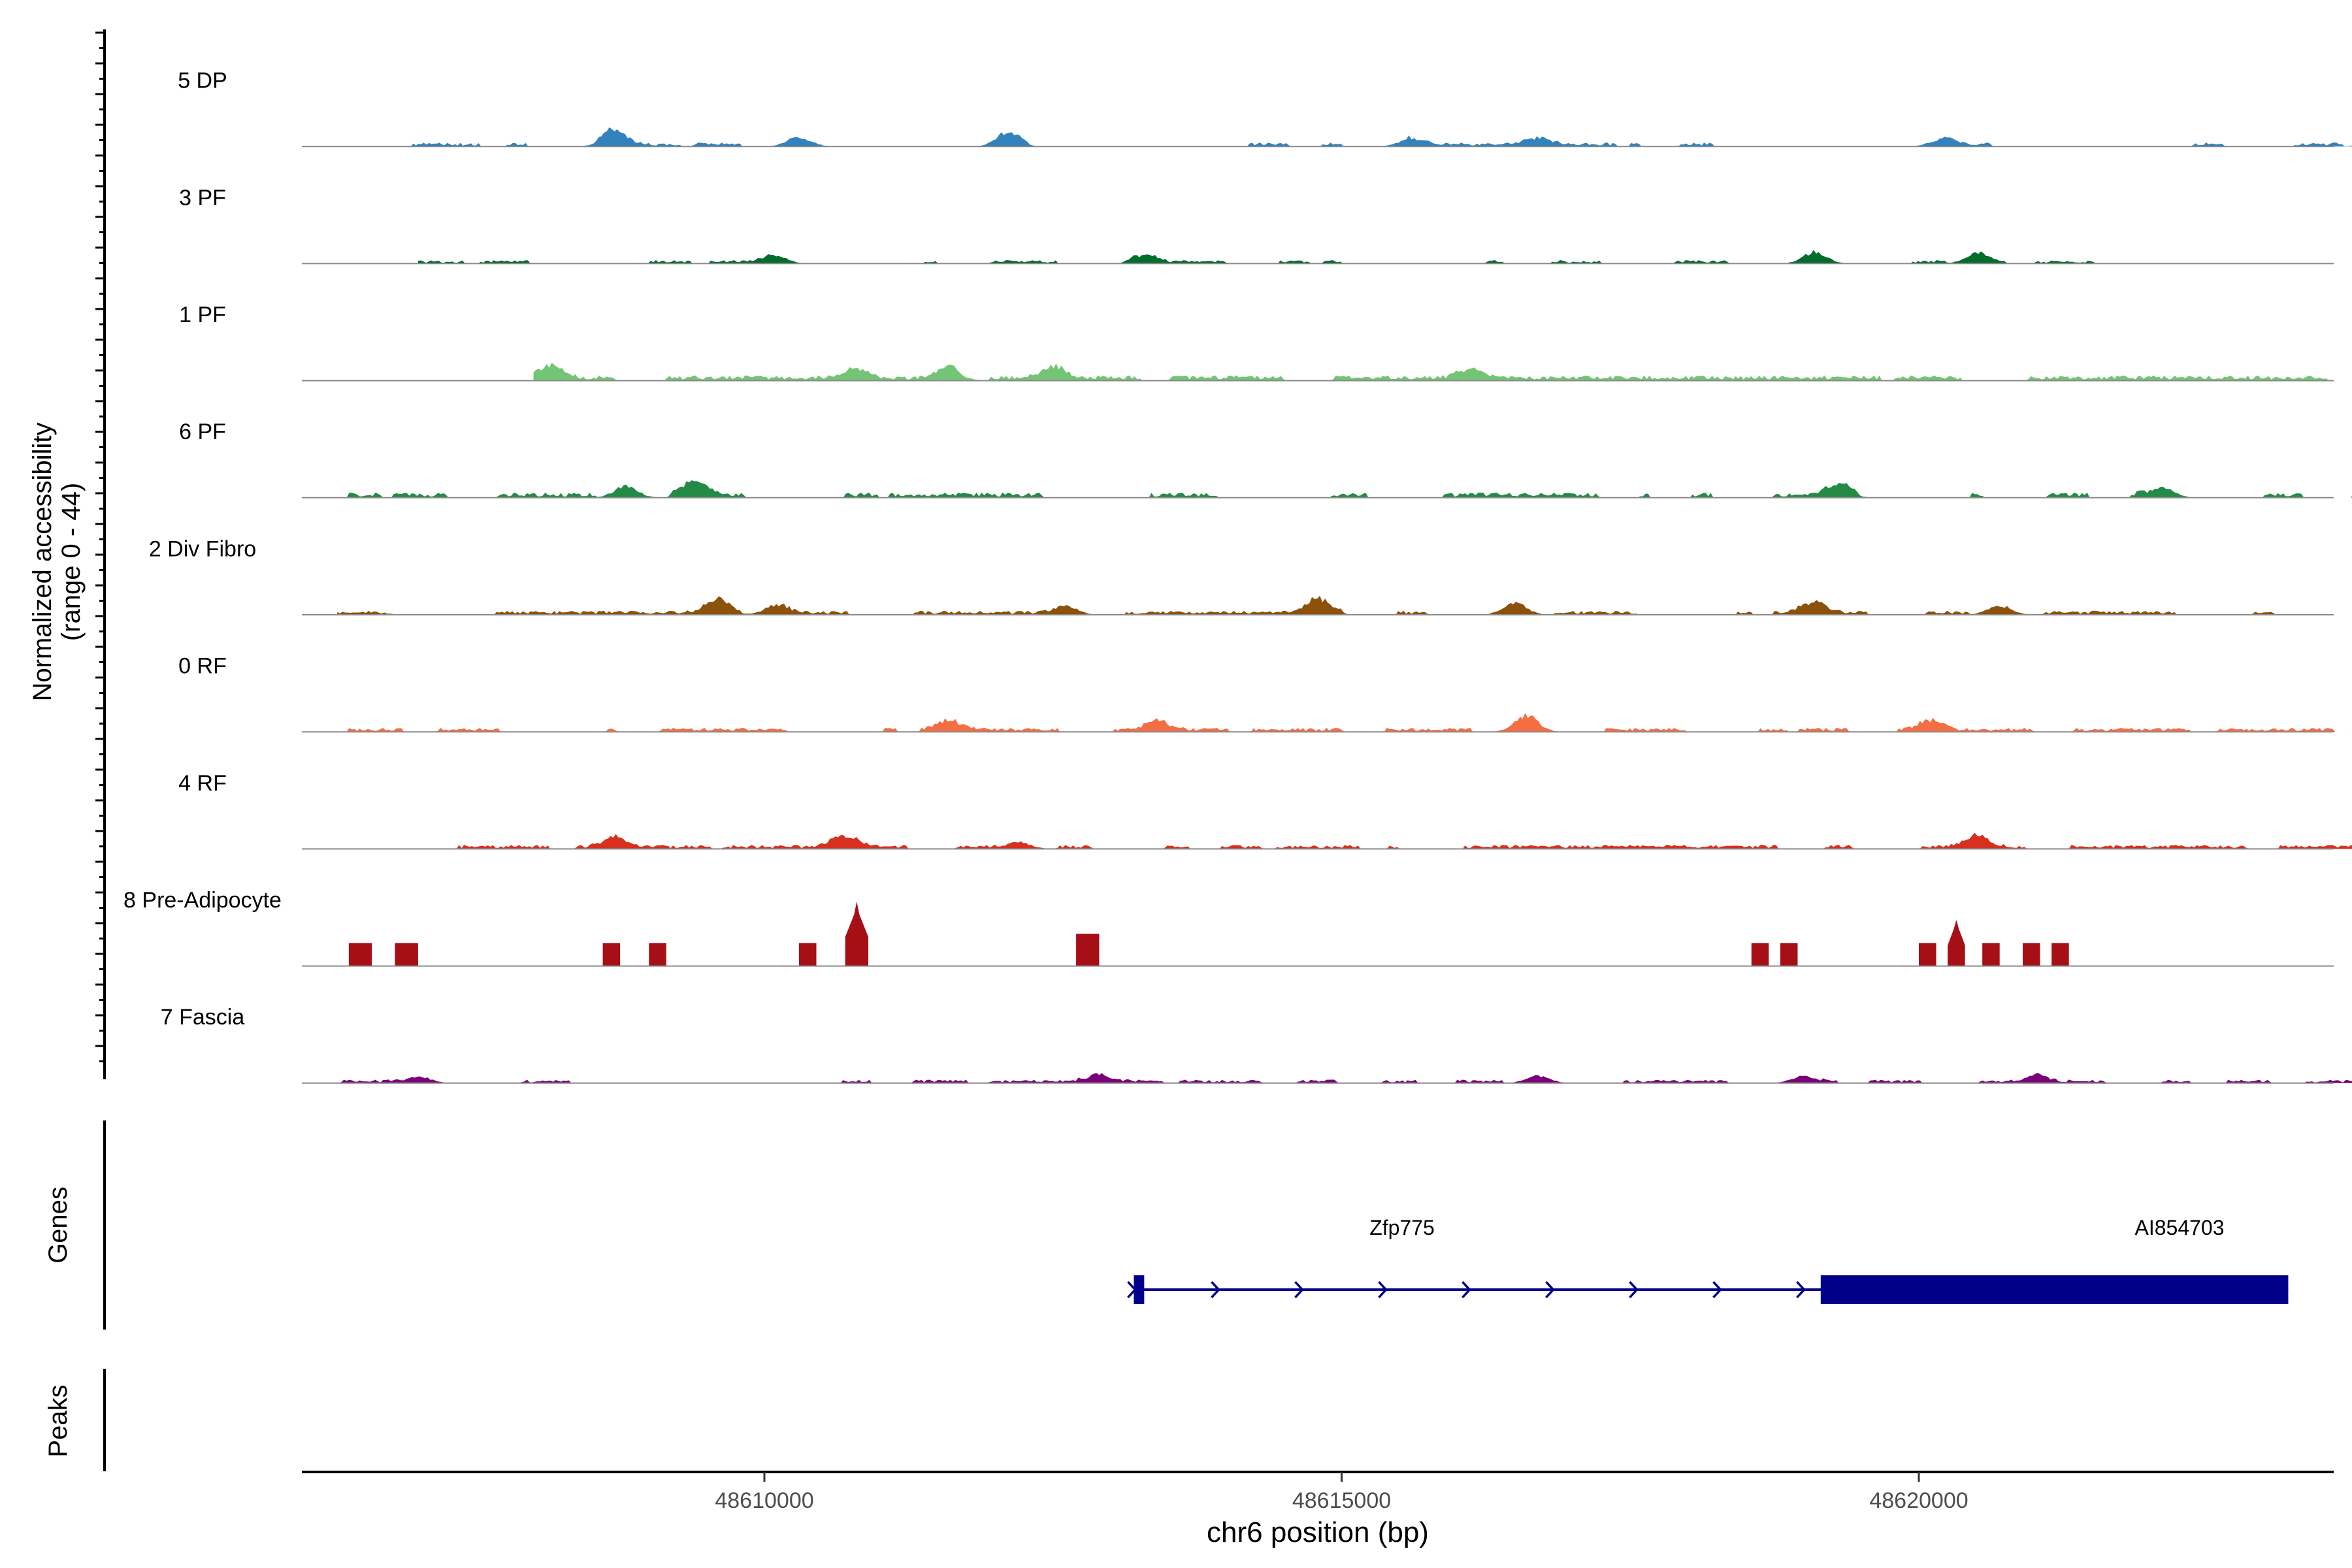  I want to click on track-2-div-fibro: 2 Div Fibro, so click(1250, 575).